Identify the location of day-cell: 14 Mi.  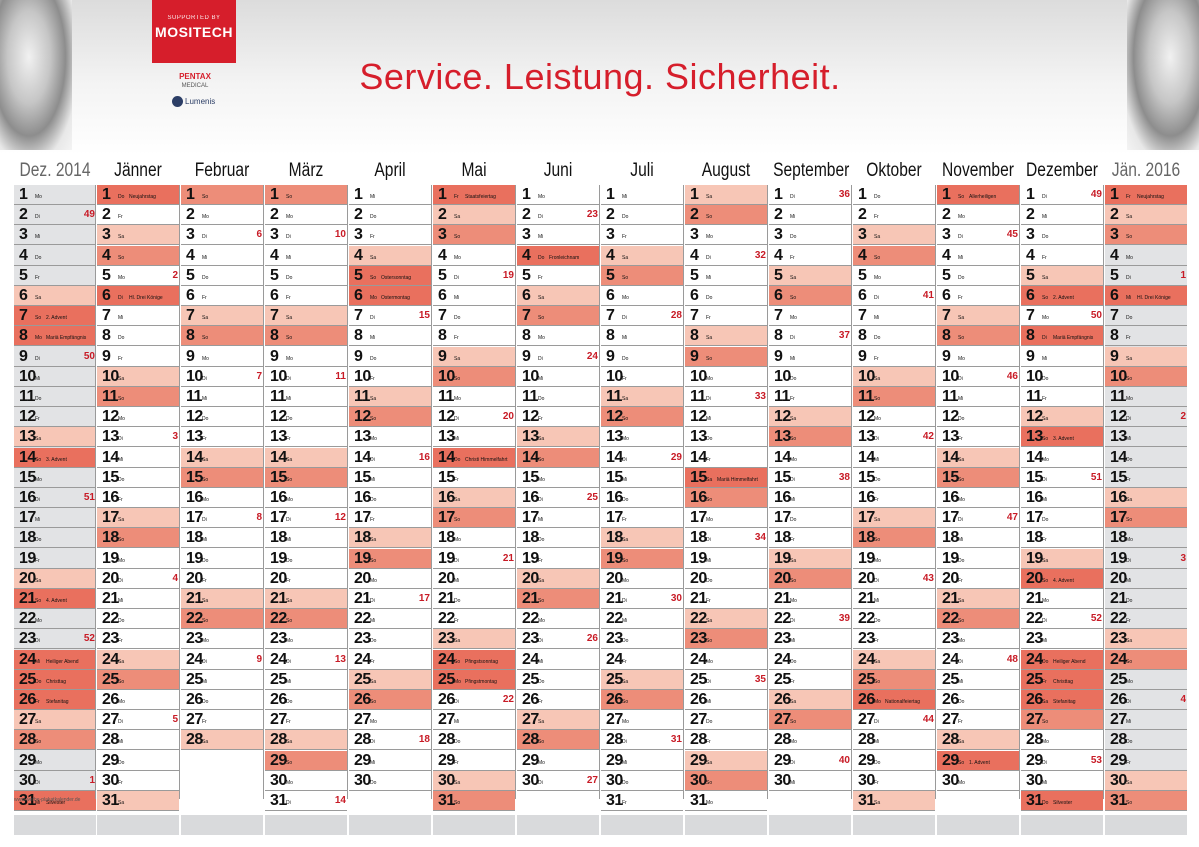
(894, 458).